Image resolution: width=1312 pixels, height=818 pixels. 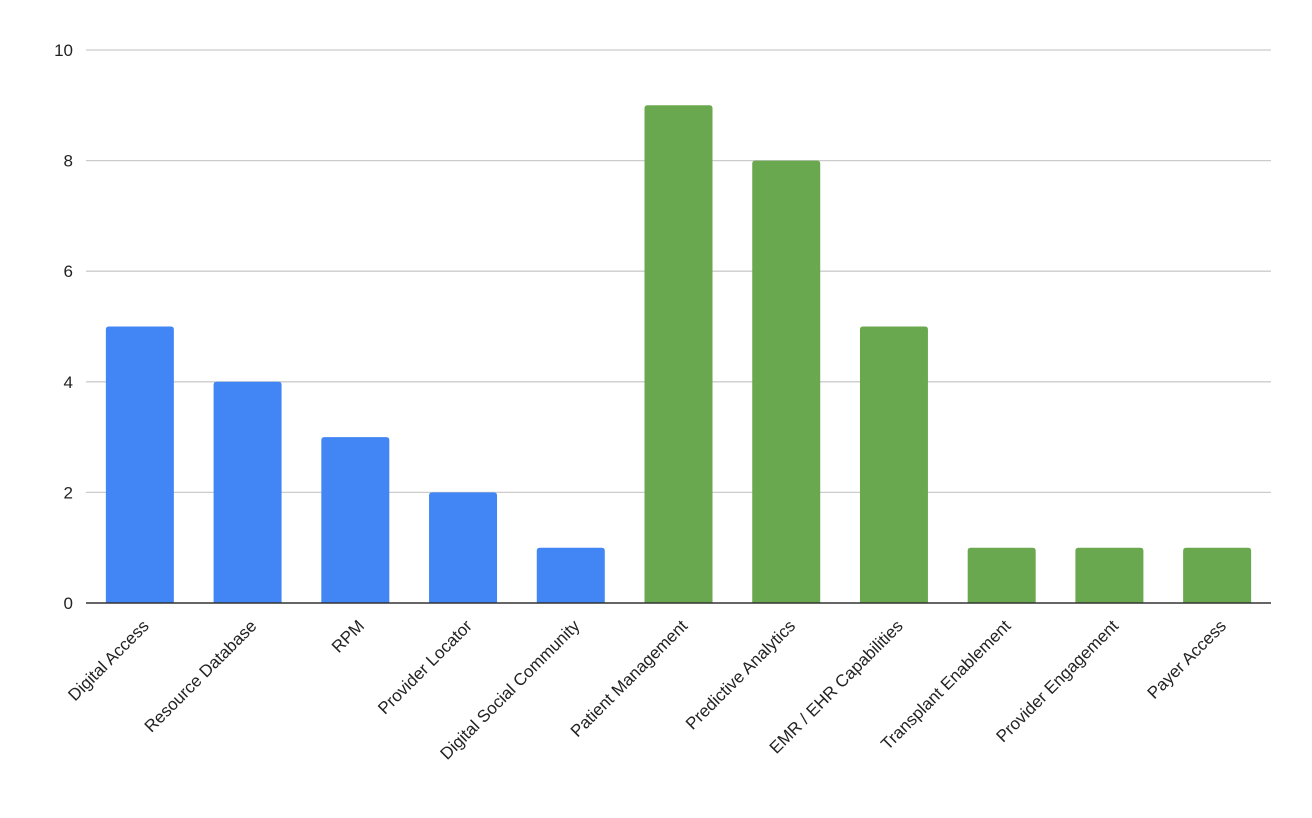 I want to click on bar-emr-ehr-capabilities, so click(x=893, y=464).